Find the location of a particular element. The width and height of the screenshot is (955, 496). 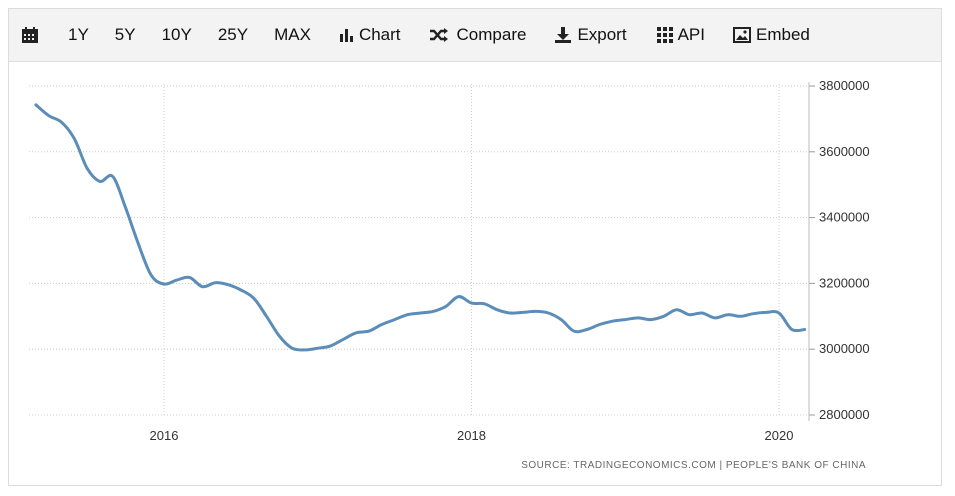

range-1y-button: 1Y is located at coordinates (78, 35).